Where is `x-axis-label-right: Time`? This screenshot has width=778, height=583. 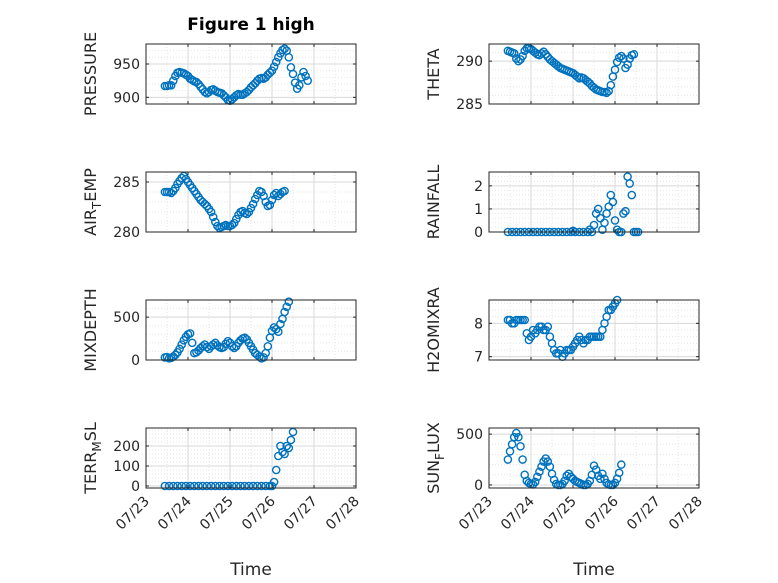
x-axis-label-right: Time is located at coordinates (593, 570).